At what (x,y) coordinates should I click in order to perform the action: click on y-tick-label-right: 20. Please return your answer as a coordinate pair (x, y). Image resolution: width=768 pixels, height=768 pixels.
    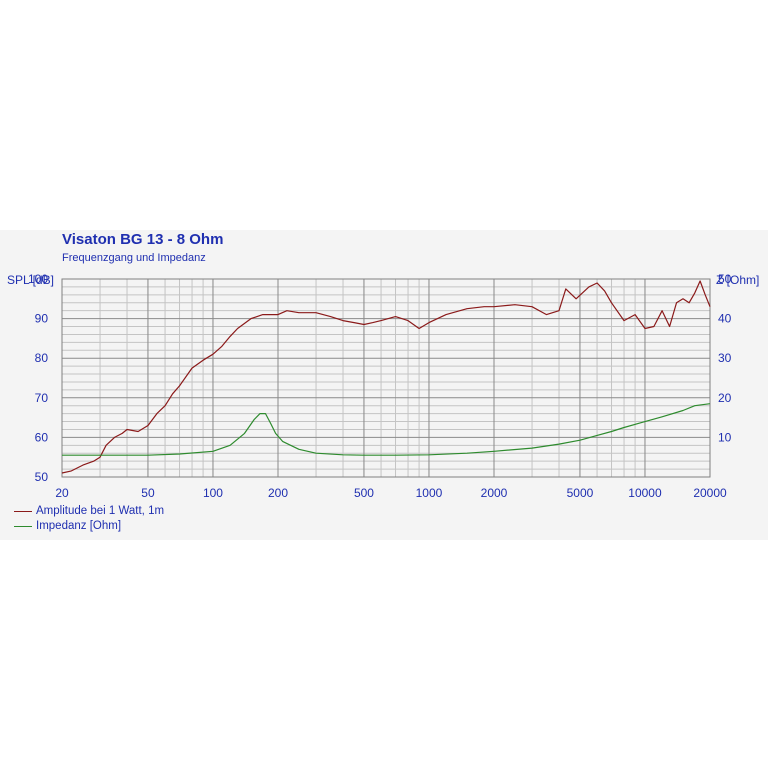
    Looking at the image, I should click on (725, 398).